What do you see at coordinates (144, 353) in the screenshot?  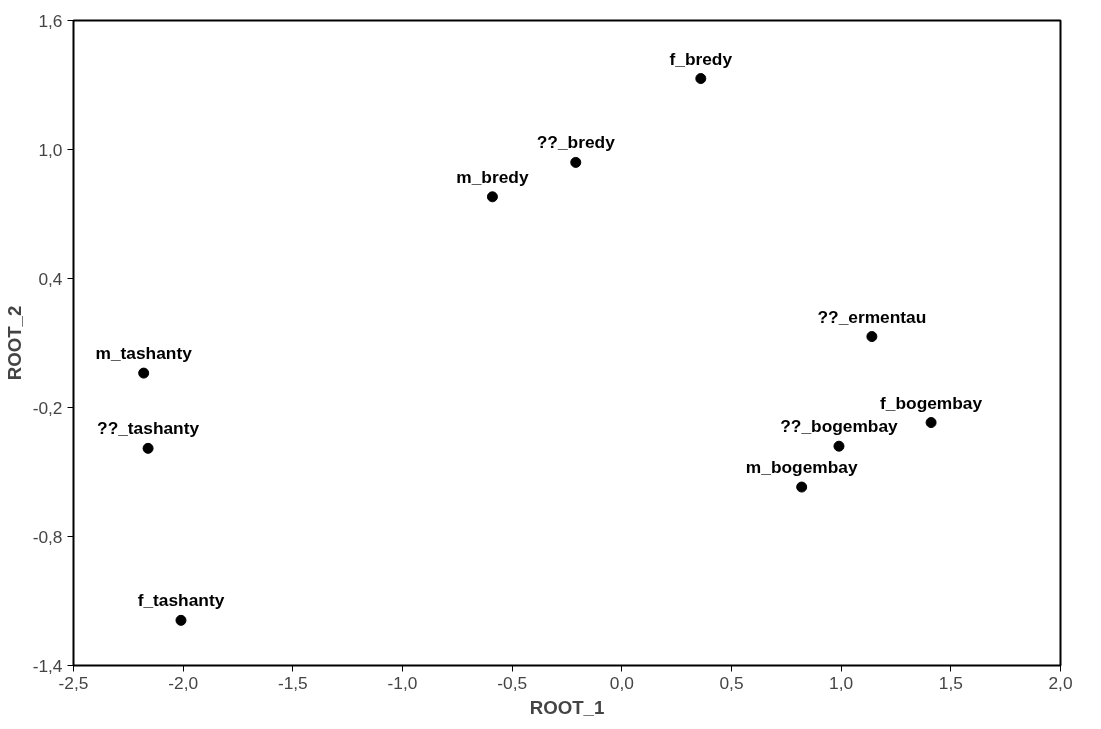 I see `annotation: m_tashanty` at bounding box center [144, 353].